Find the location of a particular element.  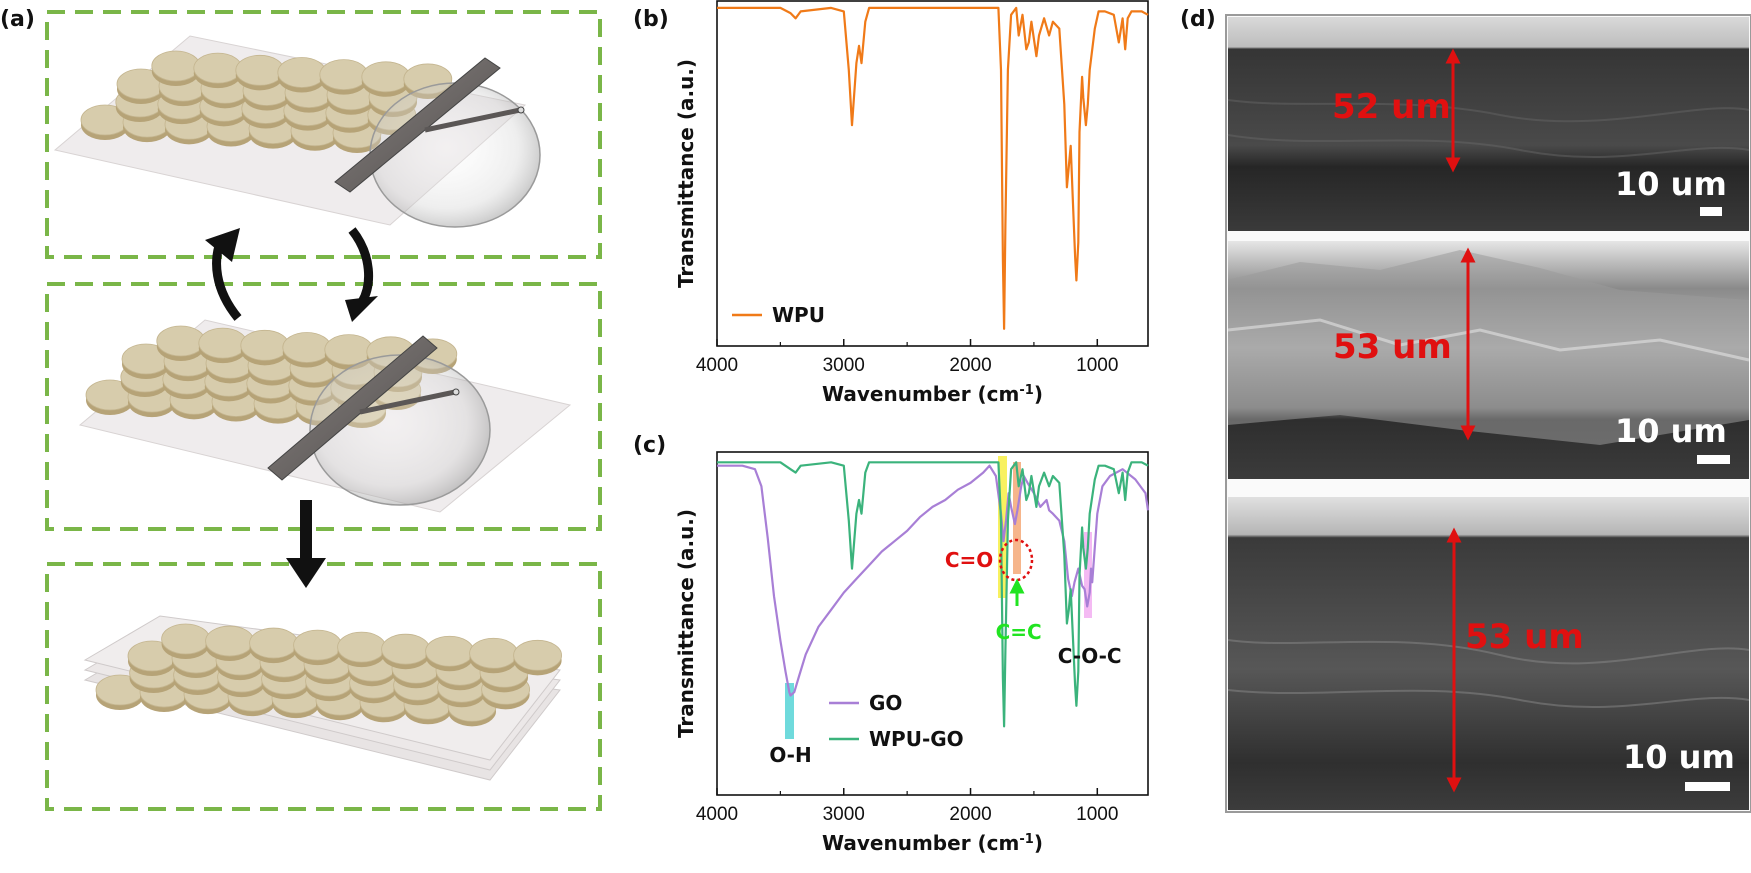

step2-box is located at coordinates (323, 406).